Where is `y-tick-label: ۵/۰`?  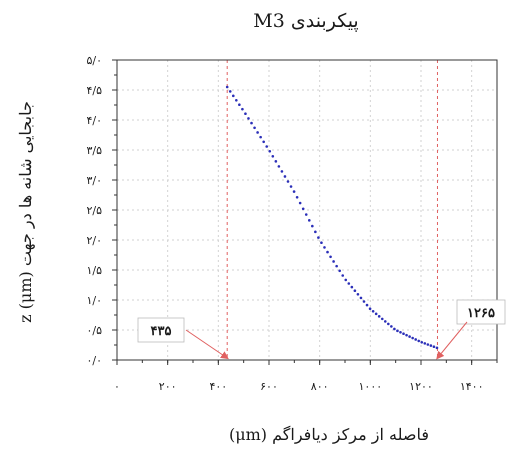 y-tick-label: ۵/۰ is located at coordinates (94, 60).